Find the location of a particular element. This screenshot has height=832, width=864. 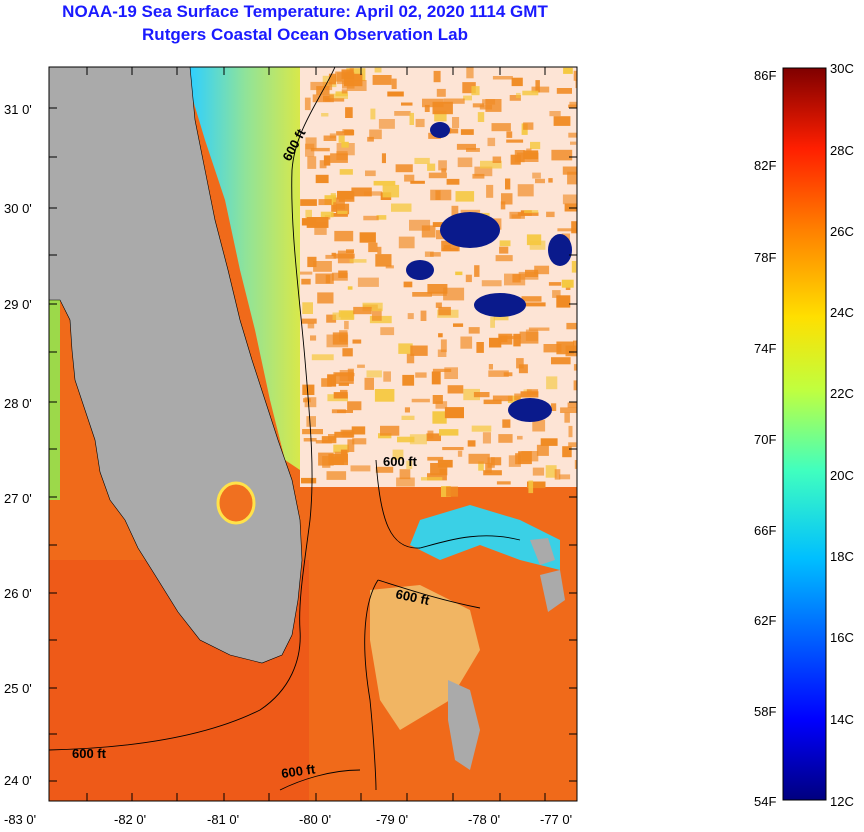

colorbar-f-label: 82F is located at coordinates (765, 165).